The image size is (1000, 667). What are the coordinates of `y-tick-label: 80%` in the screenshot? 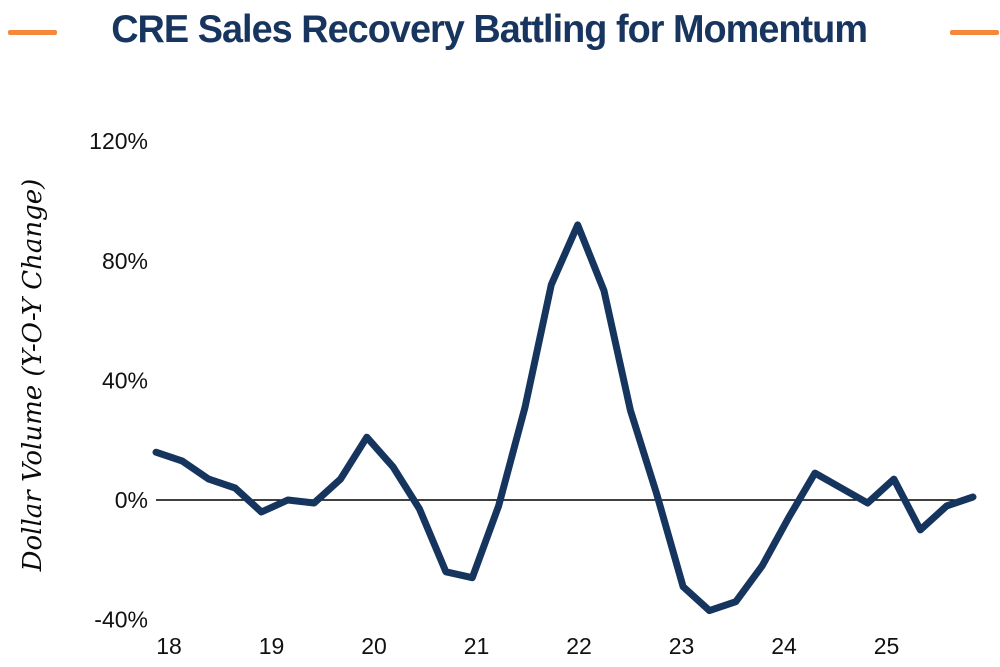 It's located at (125, 261).